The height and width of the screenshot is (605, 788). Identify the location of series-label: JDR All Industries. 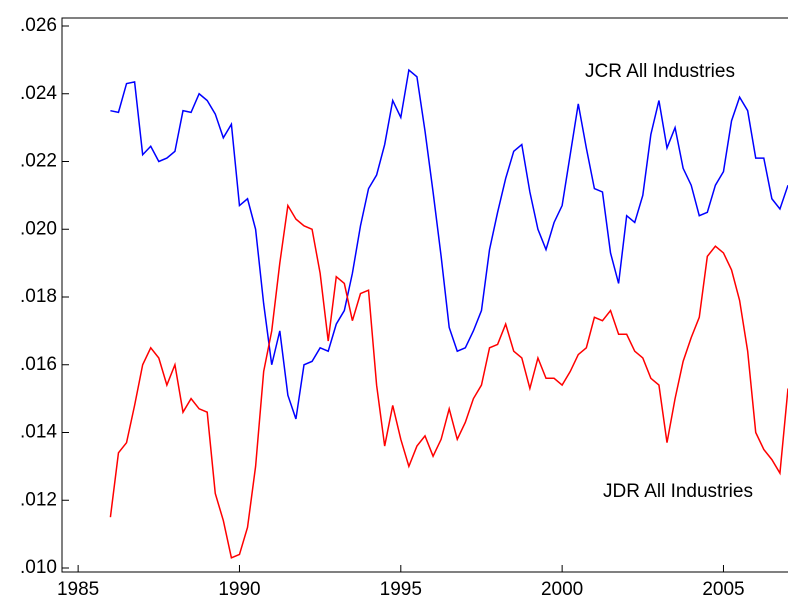
(678, 491).